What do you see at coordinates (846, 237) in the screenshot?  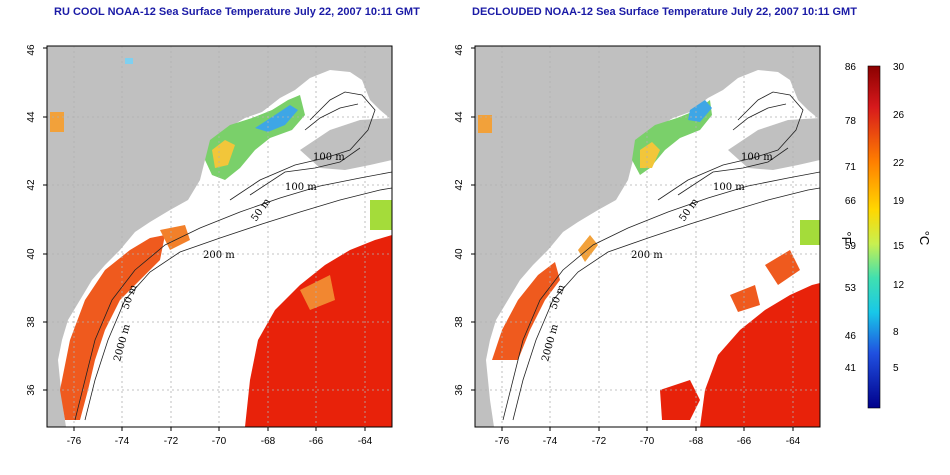 I see `fahrenheit-unit-label: °F` at bounding box center [846, 237].